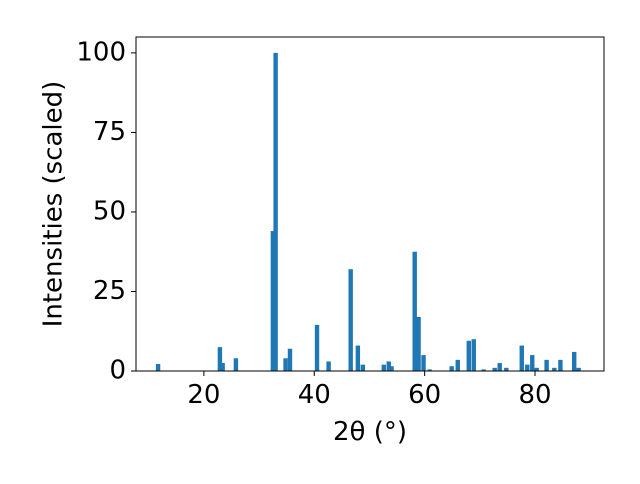  I want to click on x-tick-label: 20, so click(203, 395).